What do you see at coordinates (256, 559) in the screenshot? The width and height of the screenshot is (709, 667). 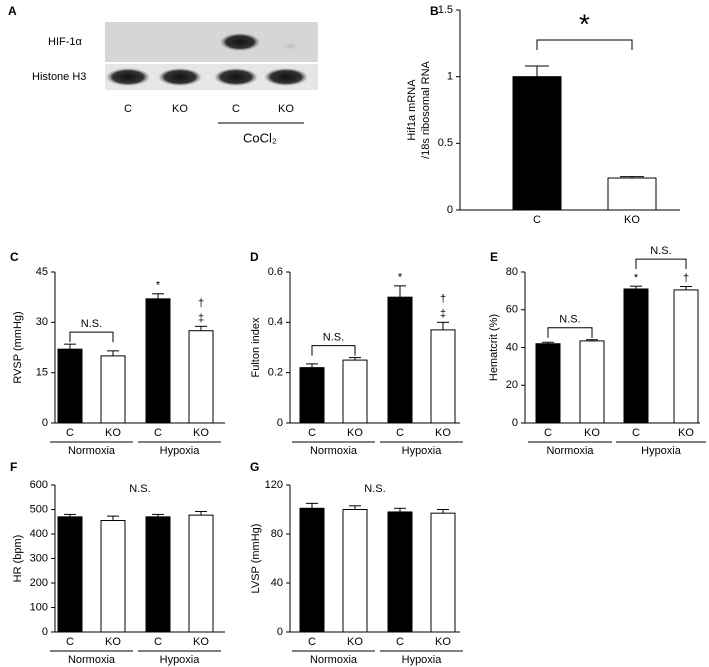 I see `y-axis-label: LVSP (mmHg)` at bounding box center [256, 559].